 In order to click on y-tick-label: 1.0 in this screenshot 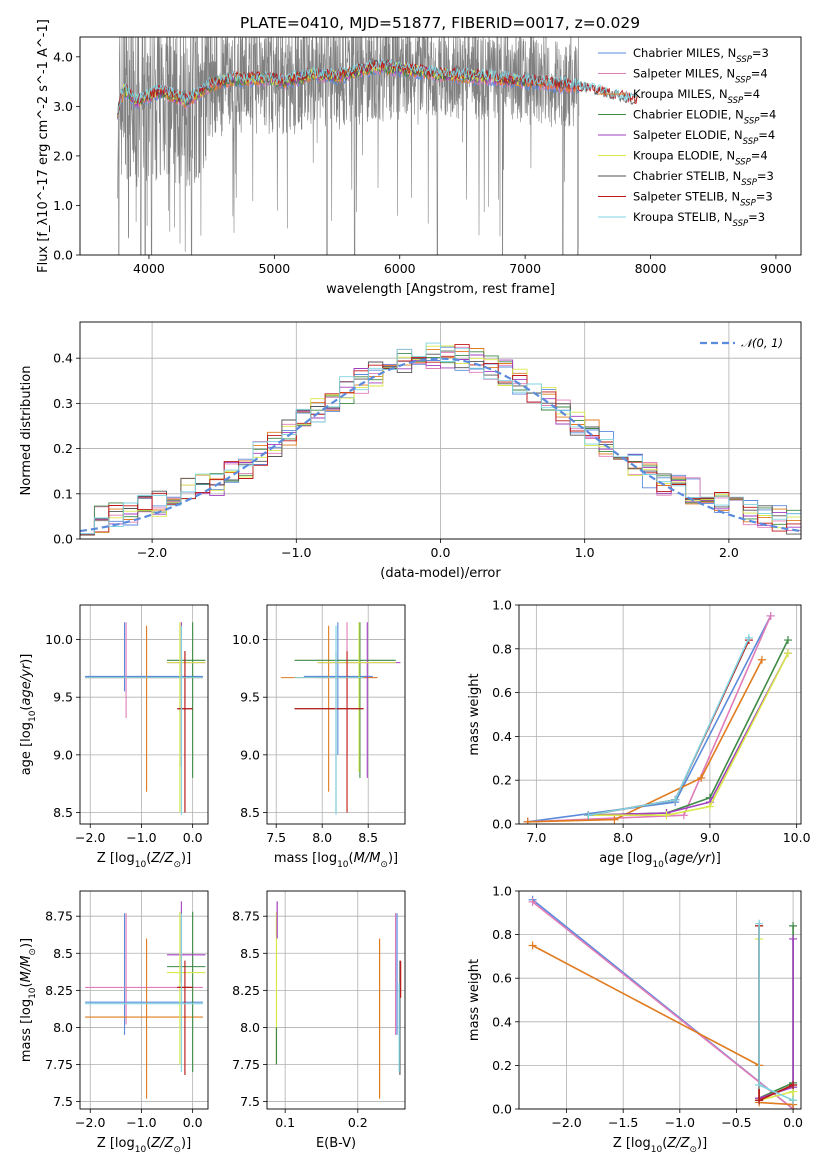, I will do `click(502, 605)`.